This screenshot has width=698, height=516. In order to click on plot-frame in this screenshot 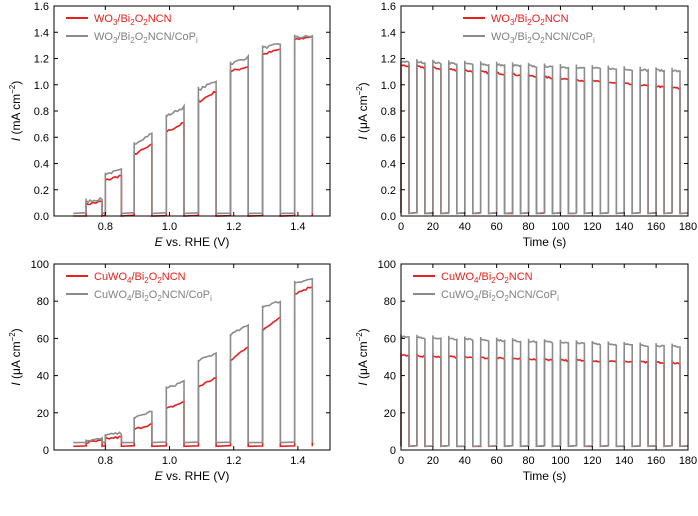, I will do `click(192, 357)`.